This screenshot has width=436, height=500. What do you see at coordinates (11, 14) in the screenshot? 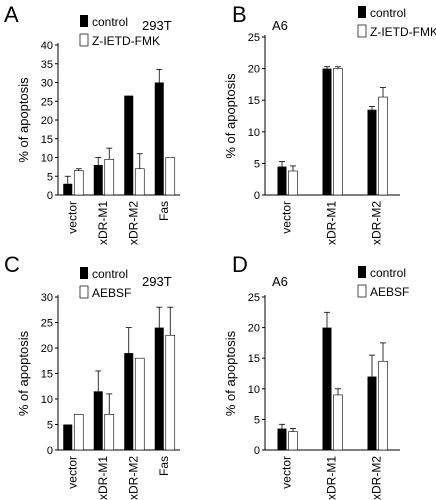
I see `panel-letter: A` at bounding box center [11, 14].